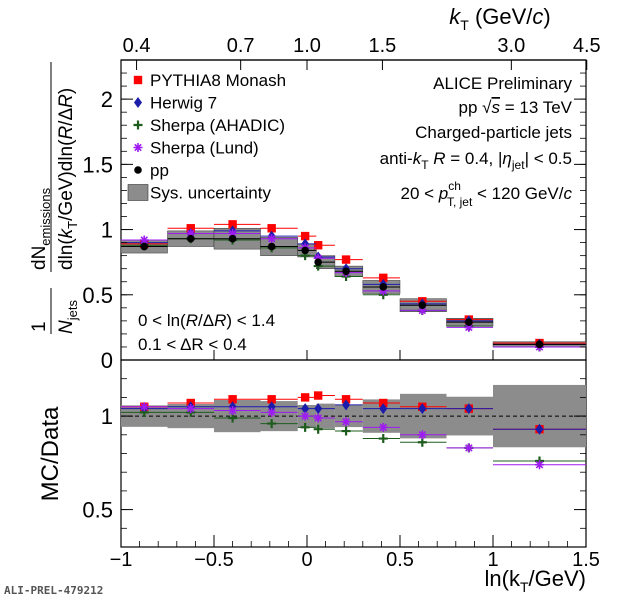 This screenshot has width=620, height=600. What do you see at coordinates (587, 46) in the screenshot?
I see `top-tick-label-5: 4.5` at bounding box center [587, 46].